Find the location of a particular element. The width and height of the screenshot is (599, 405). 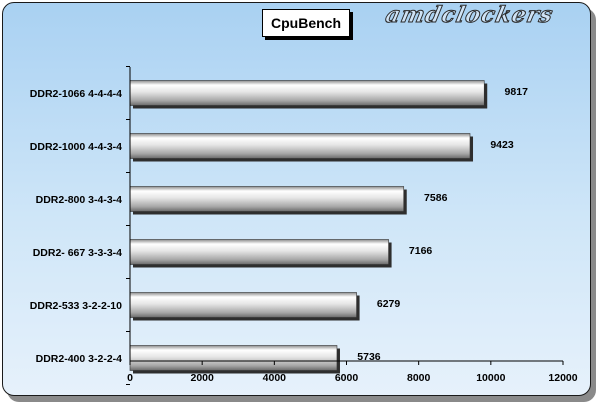

category-label: DDR2-800 3-4-3-4 is located at coordinates (79, 200).